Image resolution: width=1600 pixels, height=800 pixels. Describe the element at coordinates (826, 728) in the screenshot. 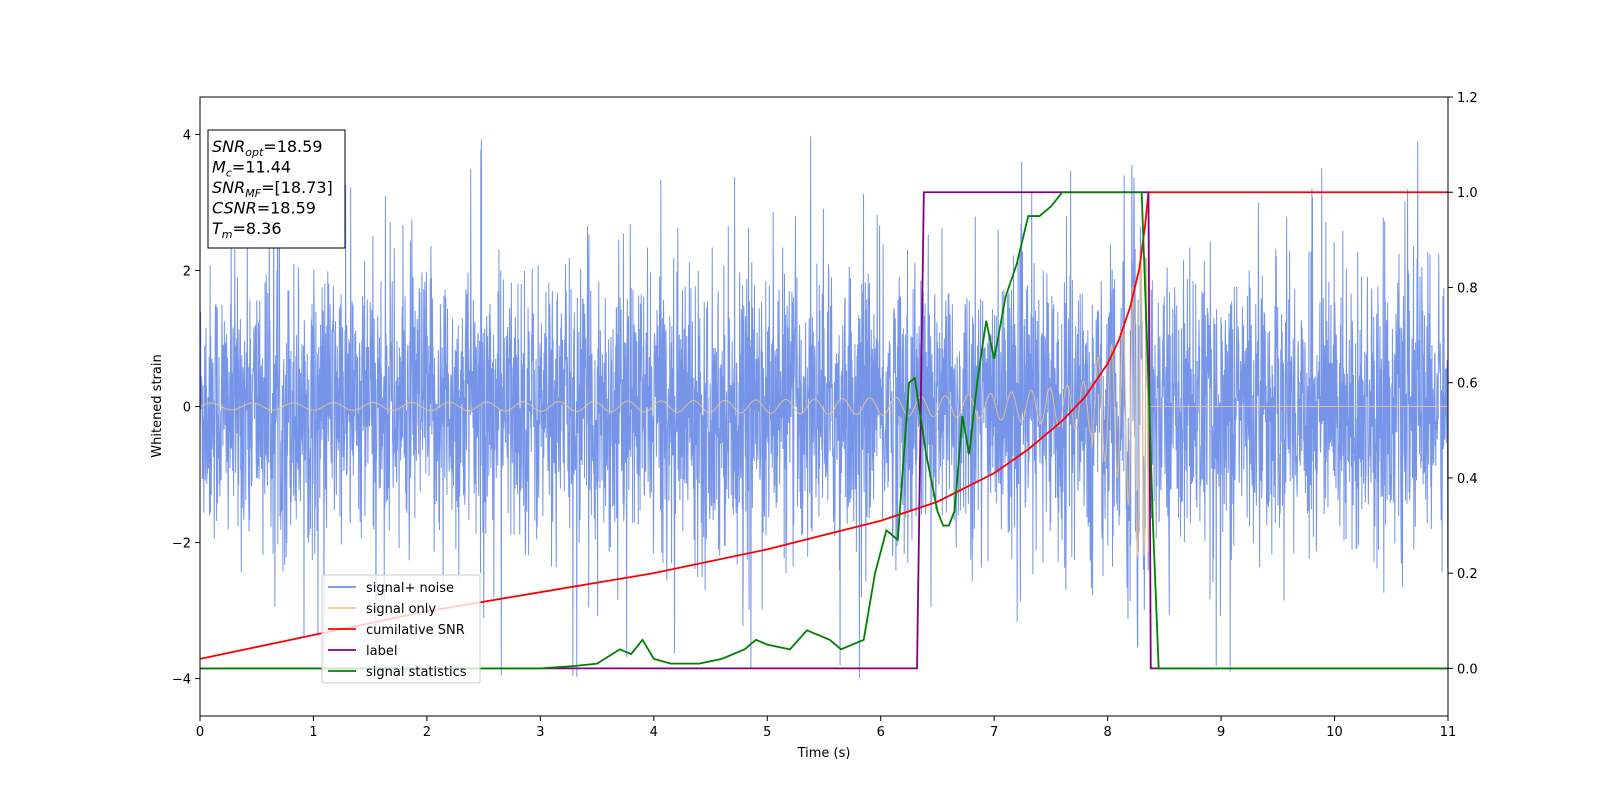

I see `x-axis: 0 1 2 3 4 5 6 7 8 9 10 11` at that location.